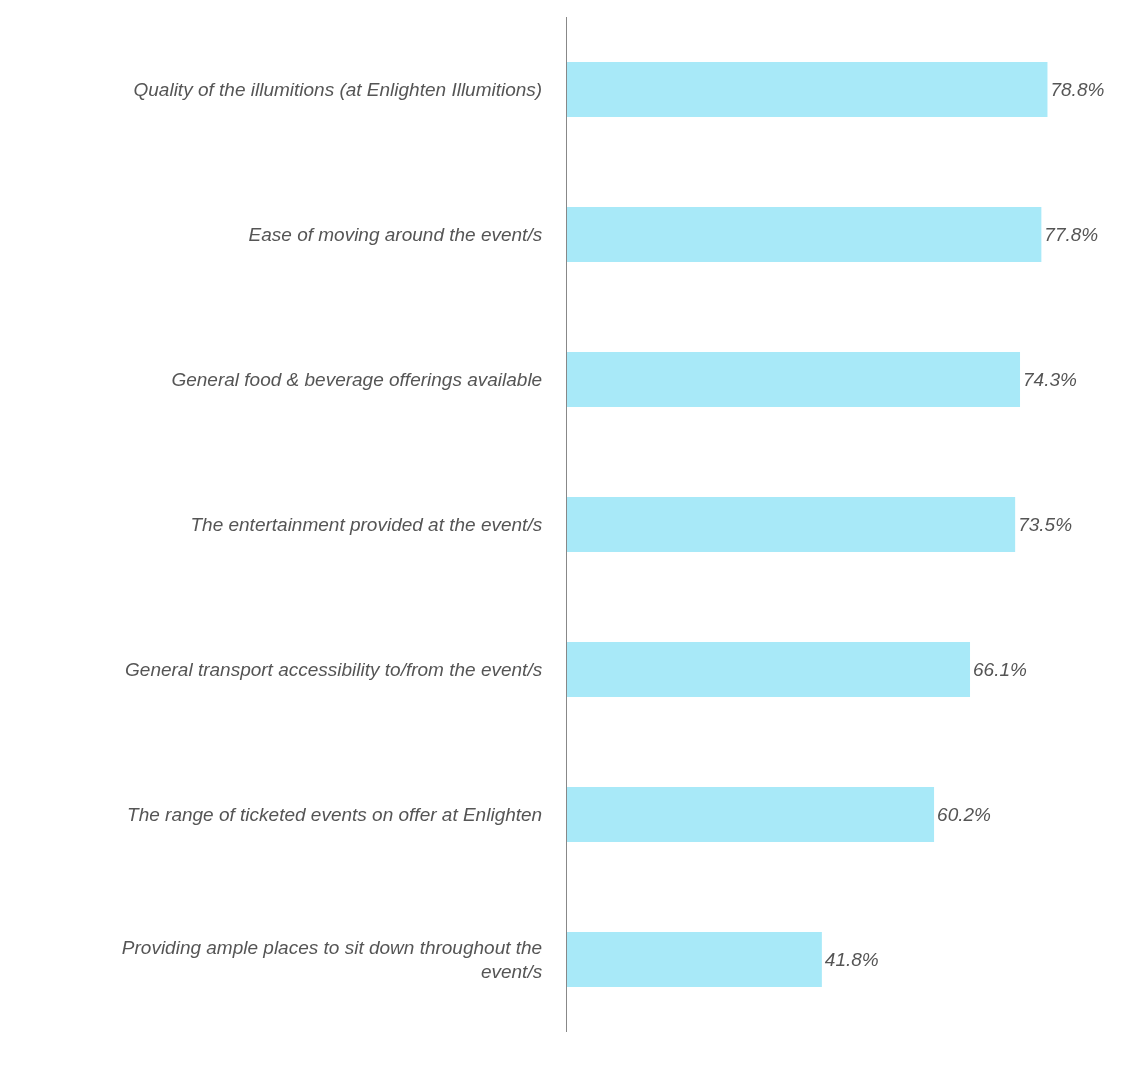 This screenshot has width=1131, height=1090. I want to click on y-tick-label: Providing ample places to sit down throughout the event/s, so click(332, 959).